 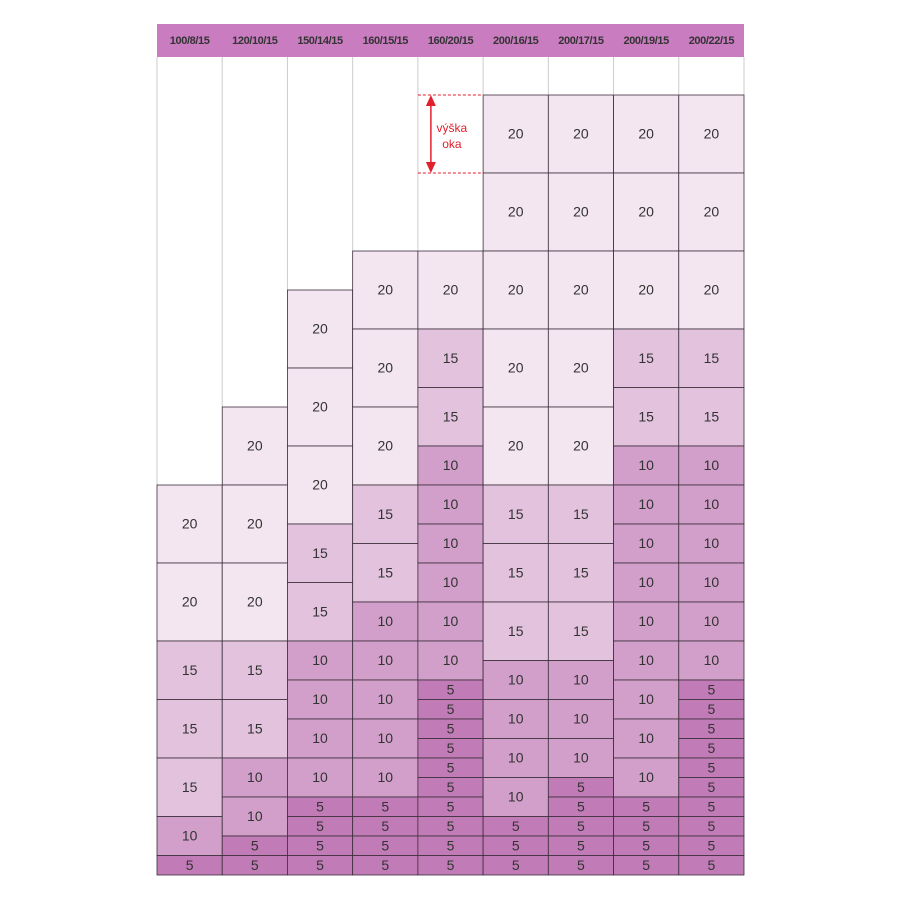 I want to click on column-header: 200/19/15, so click(x=646, y=41).